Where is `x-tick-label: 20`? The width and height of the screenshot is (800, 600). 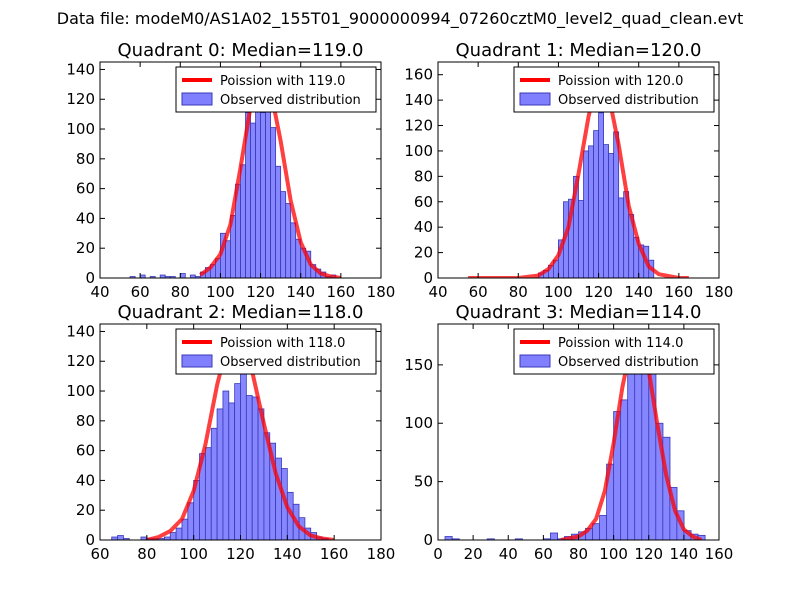 x-tick-label: 20 is located at coordinates (473, 554).